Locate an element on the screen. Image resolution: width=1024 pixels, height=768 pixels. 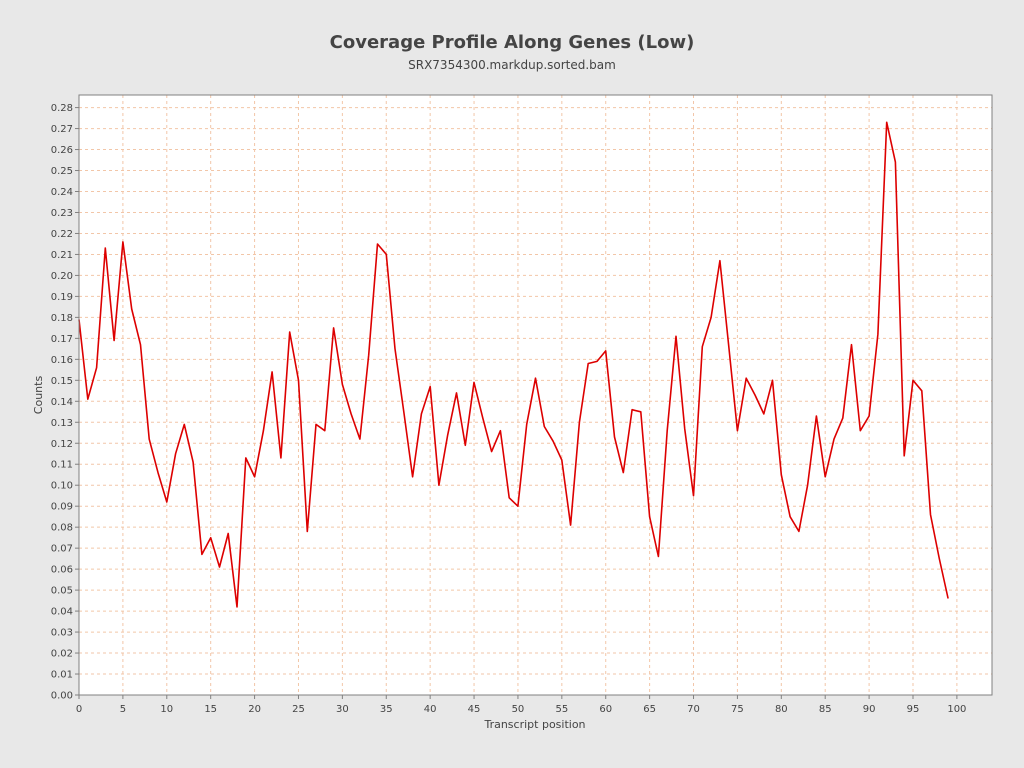
chart-title: Coverage Profile Along Genes (Low) is located at coordinates (512, 42).